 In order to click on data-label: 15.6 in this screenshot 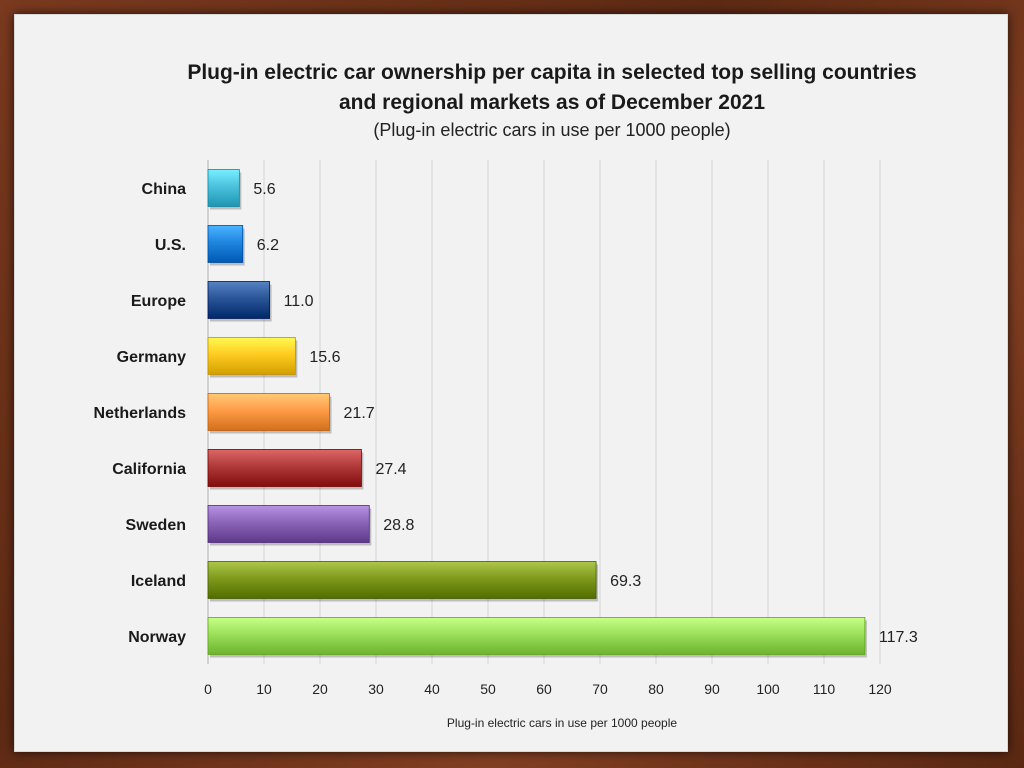, I will do `click(324, 357)`.